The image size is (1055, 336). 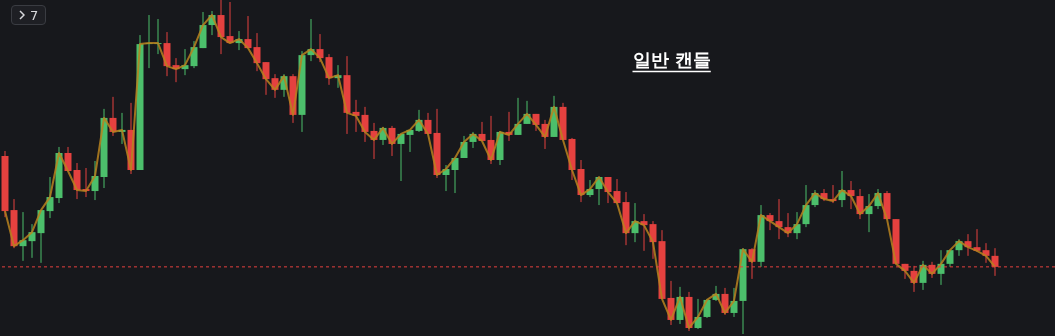 What do you see at coordinates (34, 15) in the screenshot?
I see `annotation: 7` at bounding box center [34, 15].